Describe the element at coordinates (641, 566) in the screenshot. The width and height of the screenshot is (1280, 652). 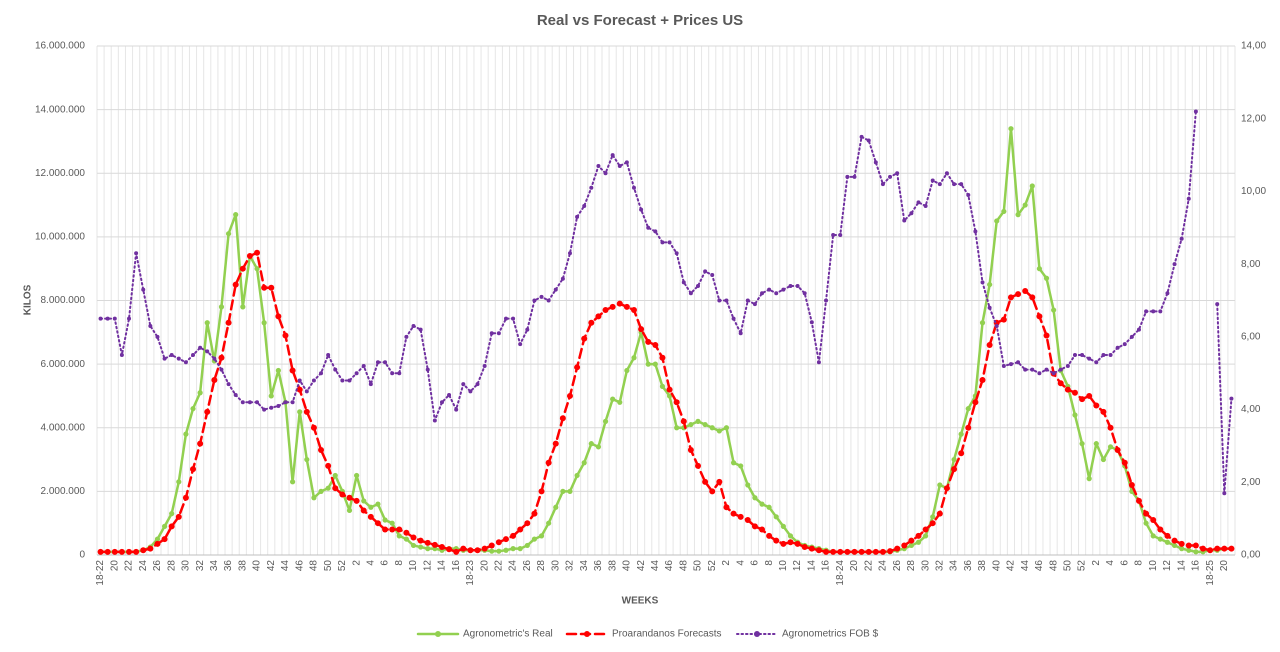
I see `x-tick-label: 42` at that location.